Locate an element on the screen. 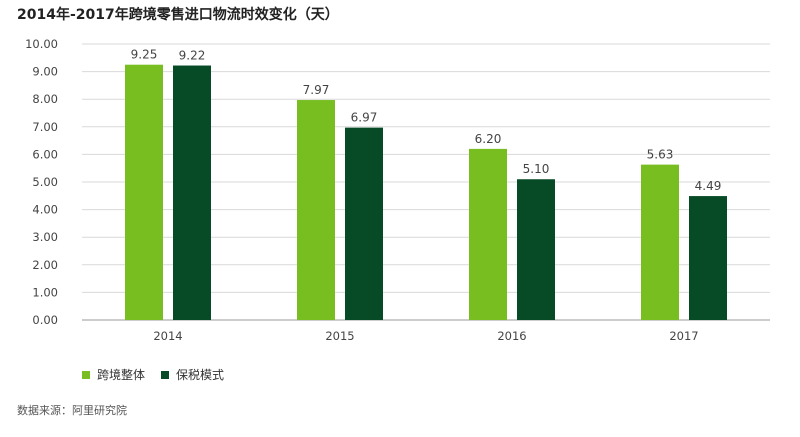  bar-series-1-2015 is located at coordinates (316, 210).